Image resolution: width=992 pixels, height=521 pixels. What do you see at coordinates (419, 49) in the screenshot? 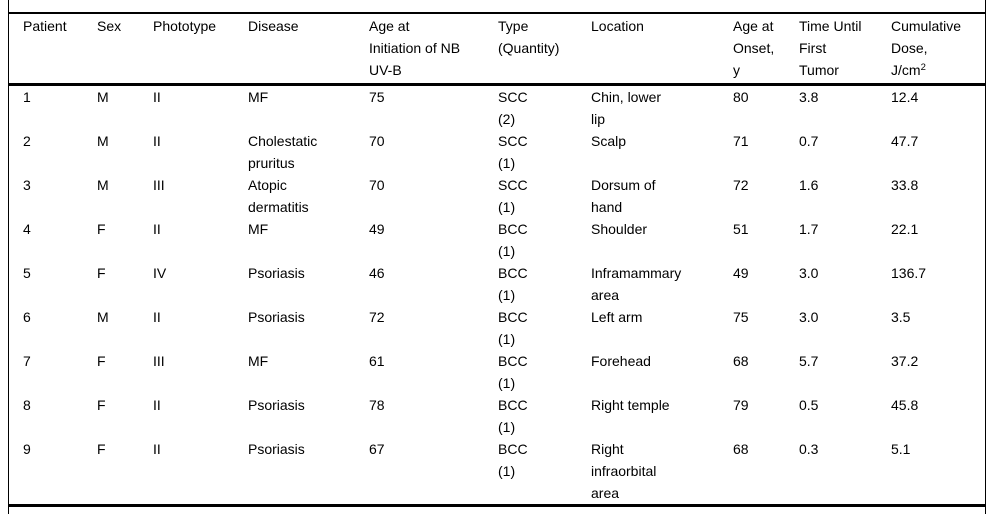
I see `column-header-age-initiation: Age at Initiation of NB UV-B` at bounding box center [419, 49].